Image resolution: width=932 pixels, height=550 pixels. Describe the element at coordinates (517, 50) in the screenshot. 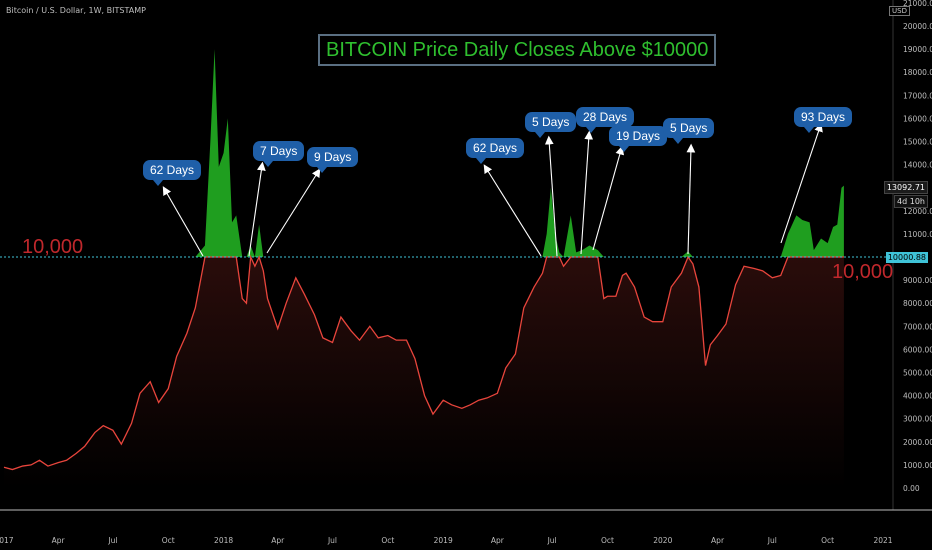

I see `chart-title: BITCOIN Price Daily Closes Above $10000` at that location.